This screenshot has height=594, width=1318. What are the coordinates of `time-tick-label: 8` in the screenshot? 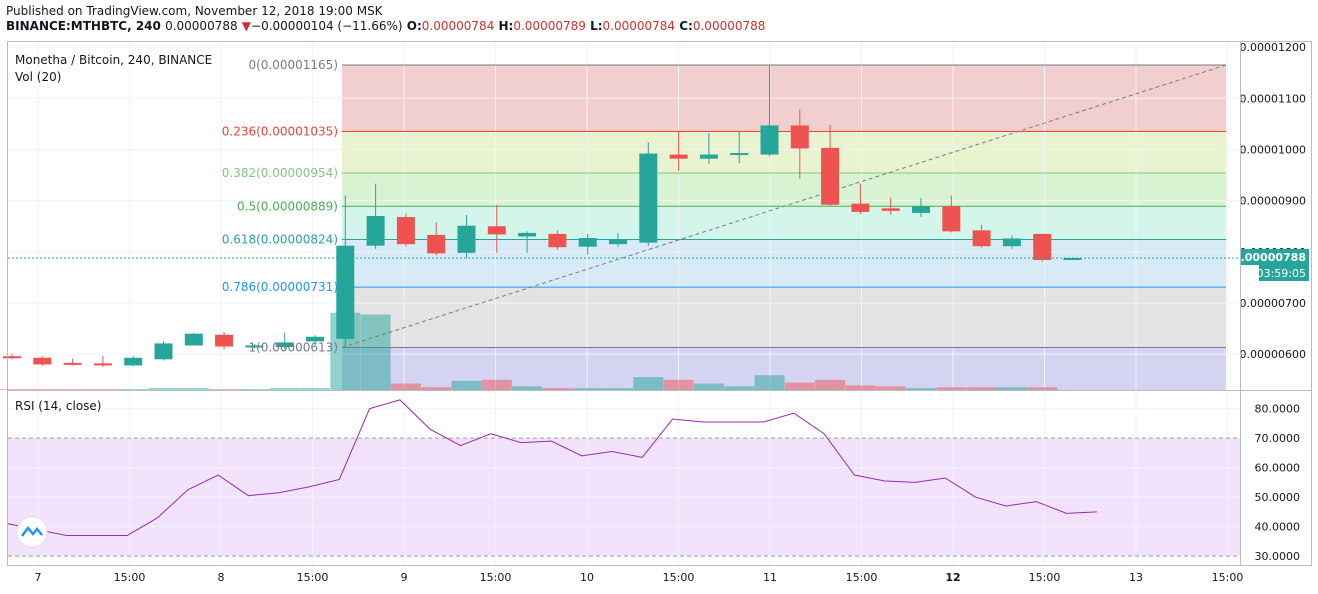 It's located at (221, 577).